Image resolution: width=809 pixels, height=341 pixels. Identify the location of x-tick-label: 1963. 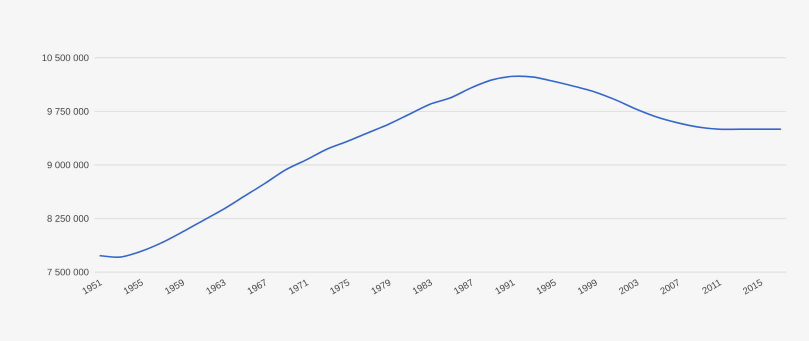
(216, 287).